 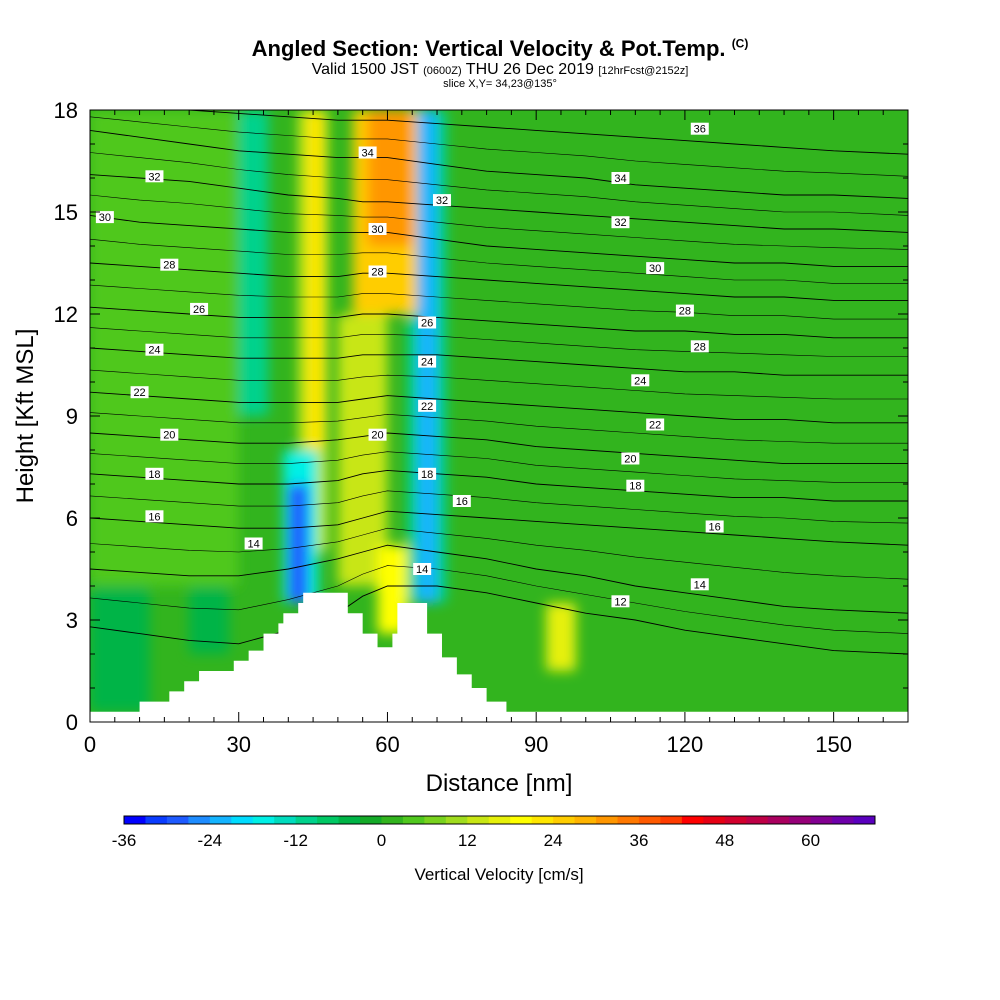 I want to click on colorbar: -36 -24 -12 0 12 24 36 48 60, so click(x=494, y=832).